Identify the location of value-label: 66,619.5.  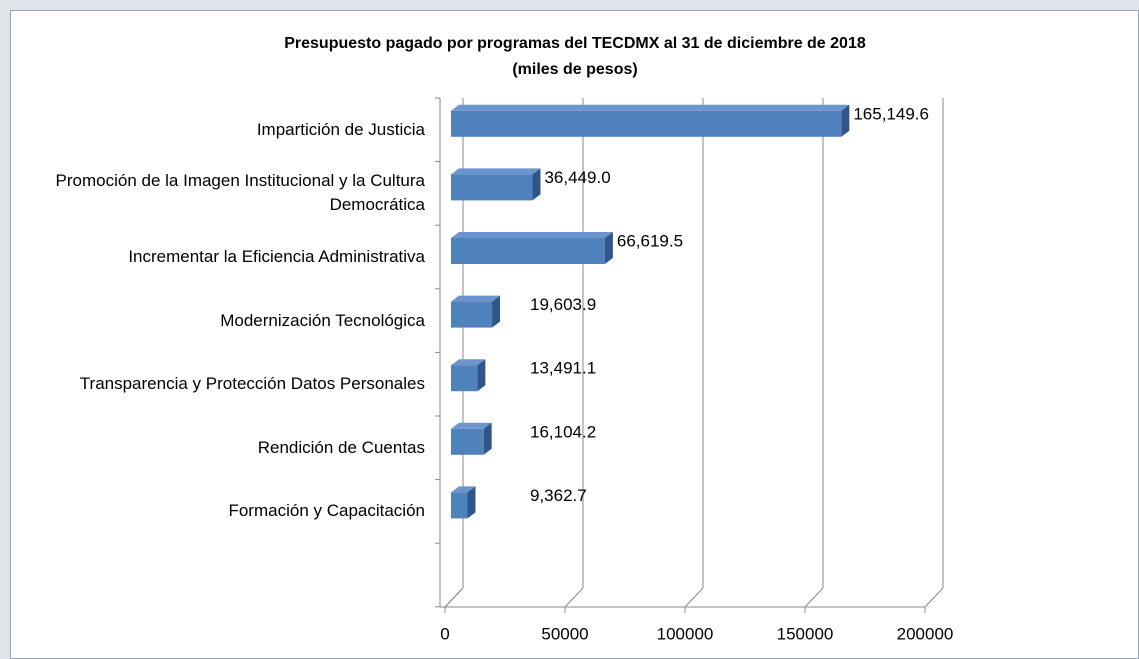
(650, 240).